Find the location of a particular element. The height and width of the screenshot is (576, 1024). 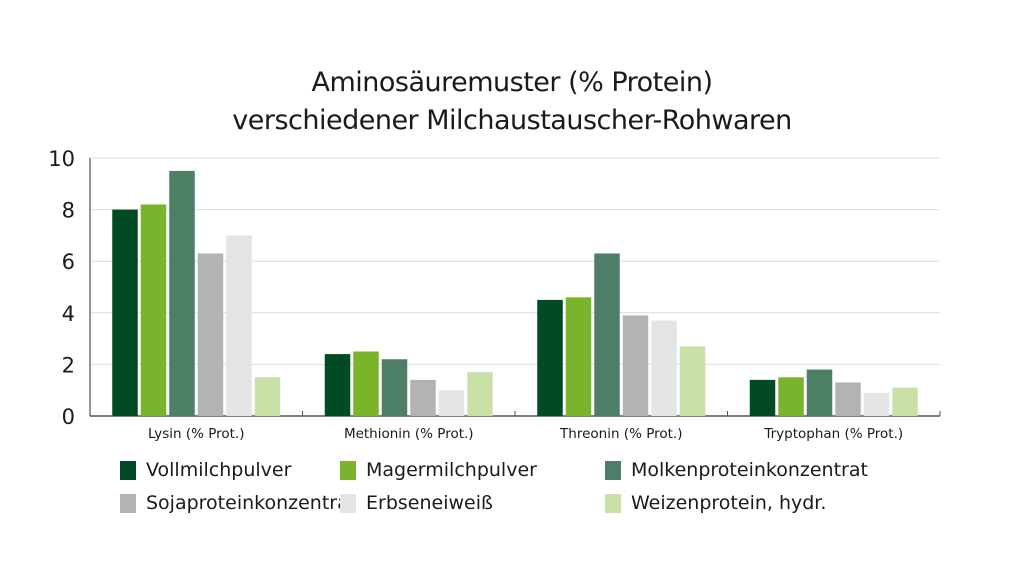

legend-item: Molkenproteinkonzentrat is located at coordinates (736, 470).